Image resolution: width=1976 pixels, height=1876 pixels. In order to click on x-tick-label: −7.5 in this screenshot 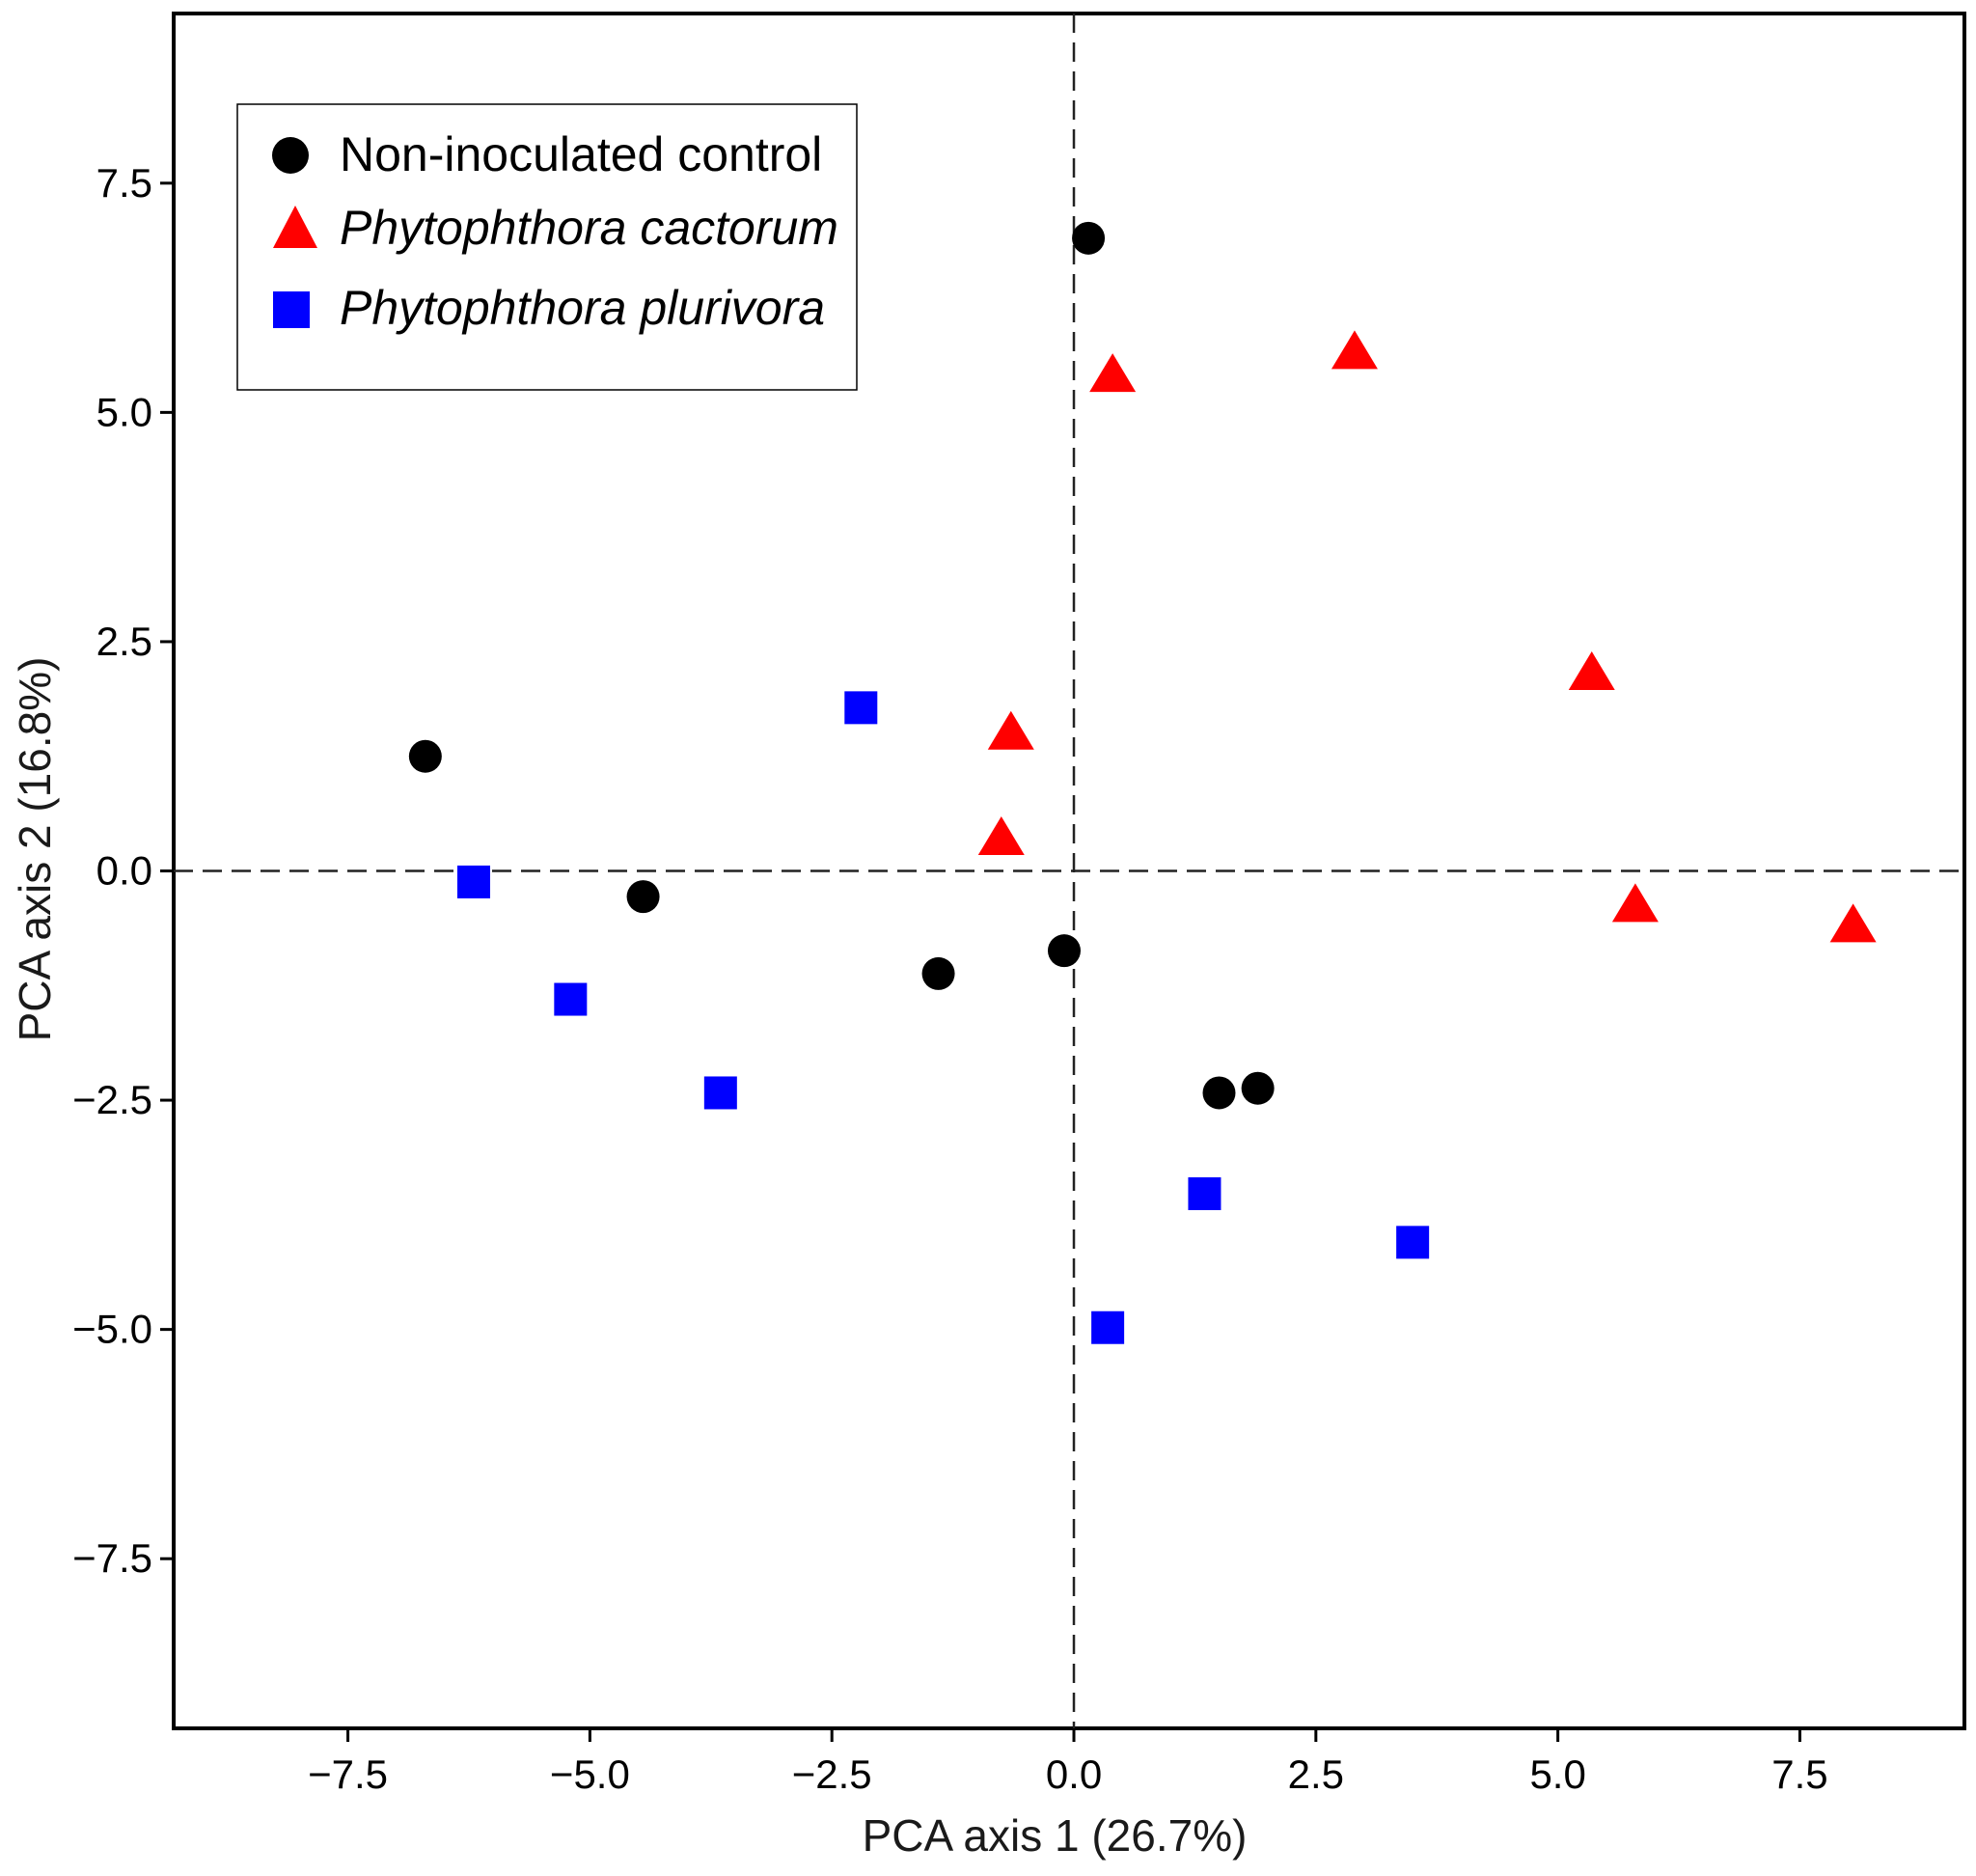, I will do `click(348, 1774)`.